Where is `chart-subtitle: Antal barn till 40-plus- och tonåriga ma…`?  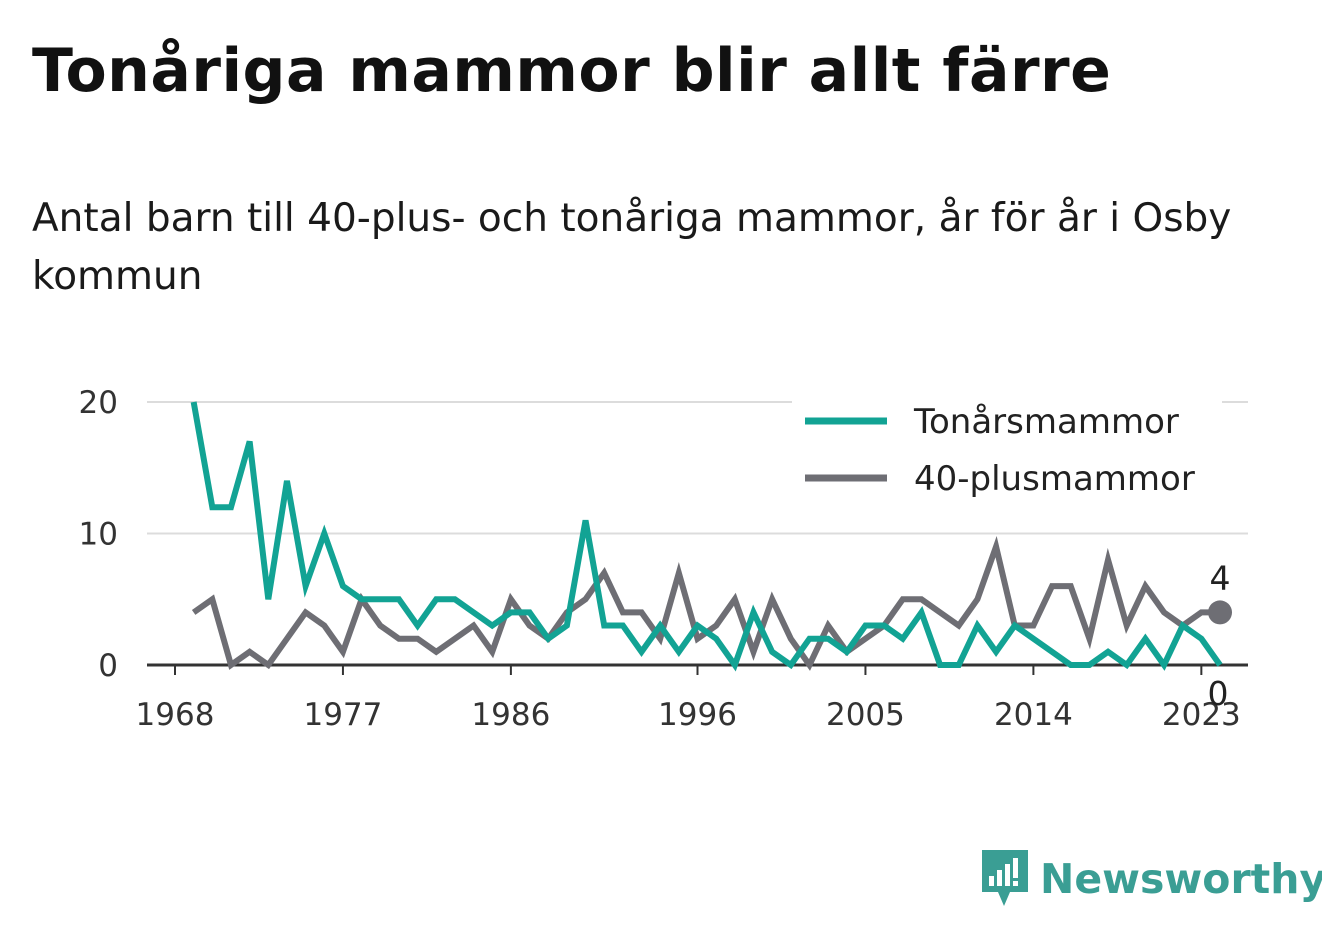
chart-subtitle: Antal barn till 40-plus- och tonåriga ma… is located at coordinates (632, 247).